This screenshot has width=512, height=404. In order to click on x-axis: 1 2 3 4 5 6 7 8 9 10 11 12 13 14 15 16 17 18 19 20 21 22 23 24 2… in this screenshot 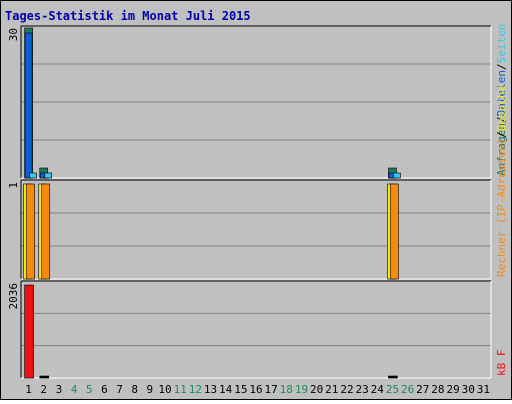, I will do `click(257, 389)`.